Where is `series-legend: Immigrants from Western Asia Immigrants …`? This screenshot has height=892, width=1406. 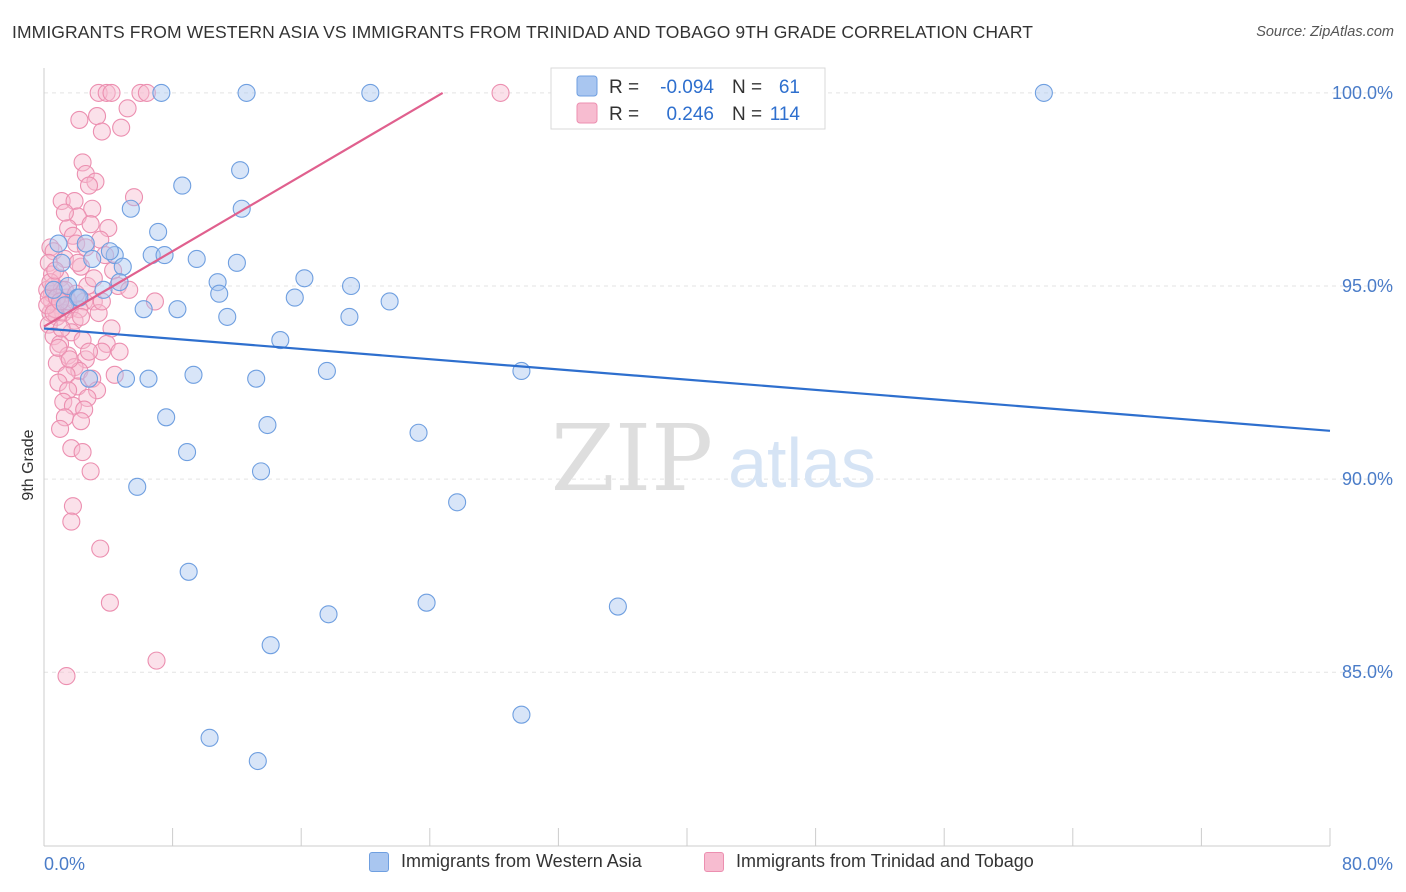
series-legend: Immigrants from Western Asia Immigrants … is located at coordinates (703, 865).